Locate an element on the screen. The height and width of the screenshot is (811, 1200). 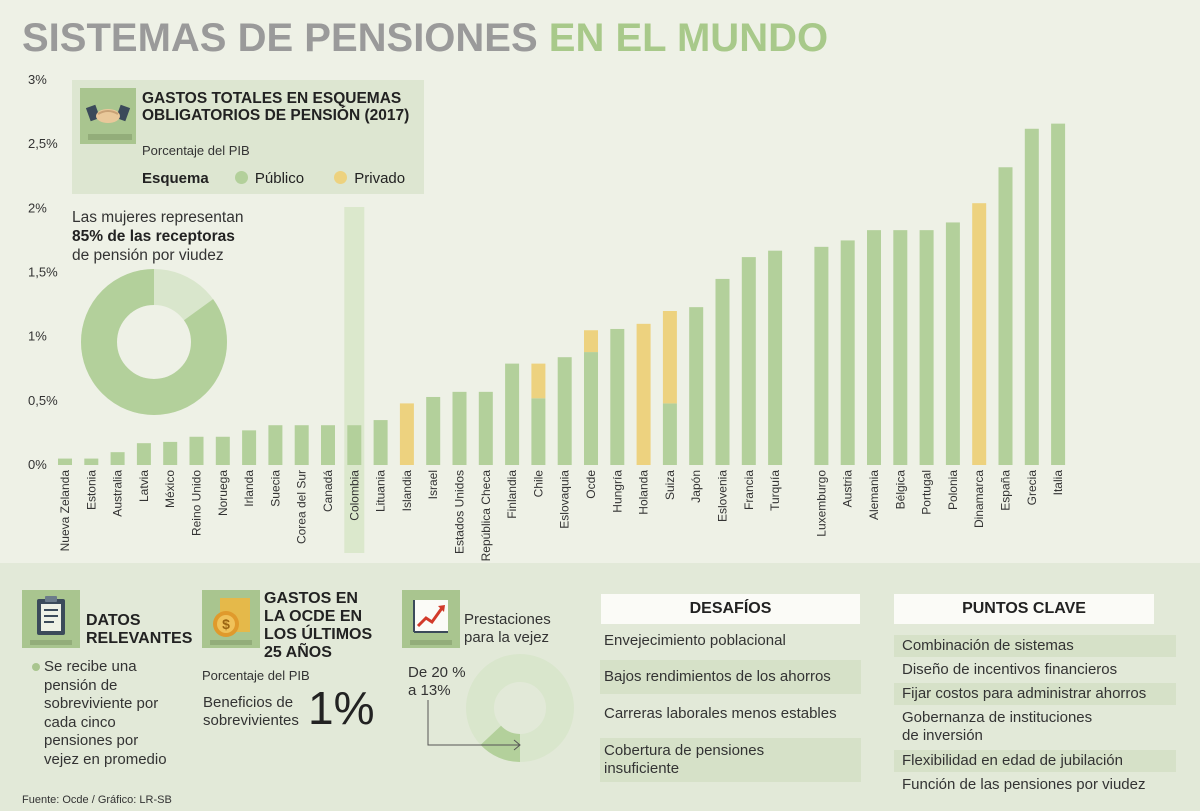
x-tick-label: Ocde is located at coordinates (591, 484).